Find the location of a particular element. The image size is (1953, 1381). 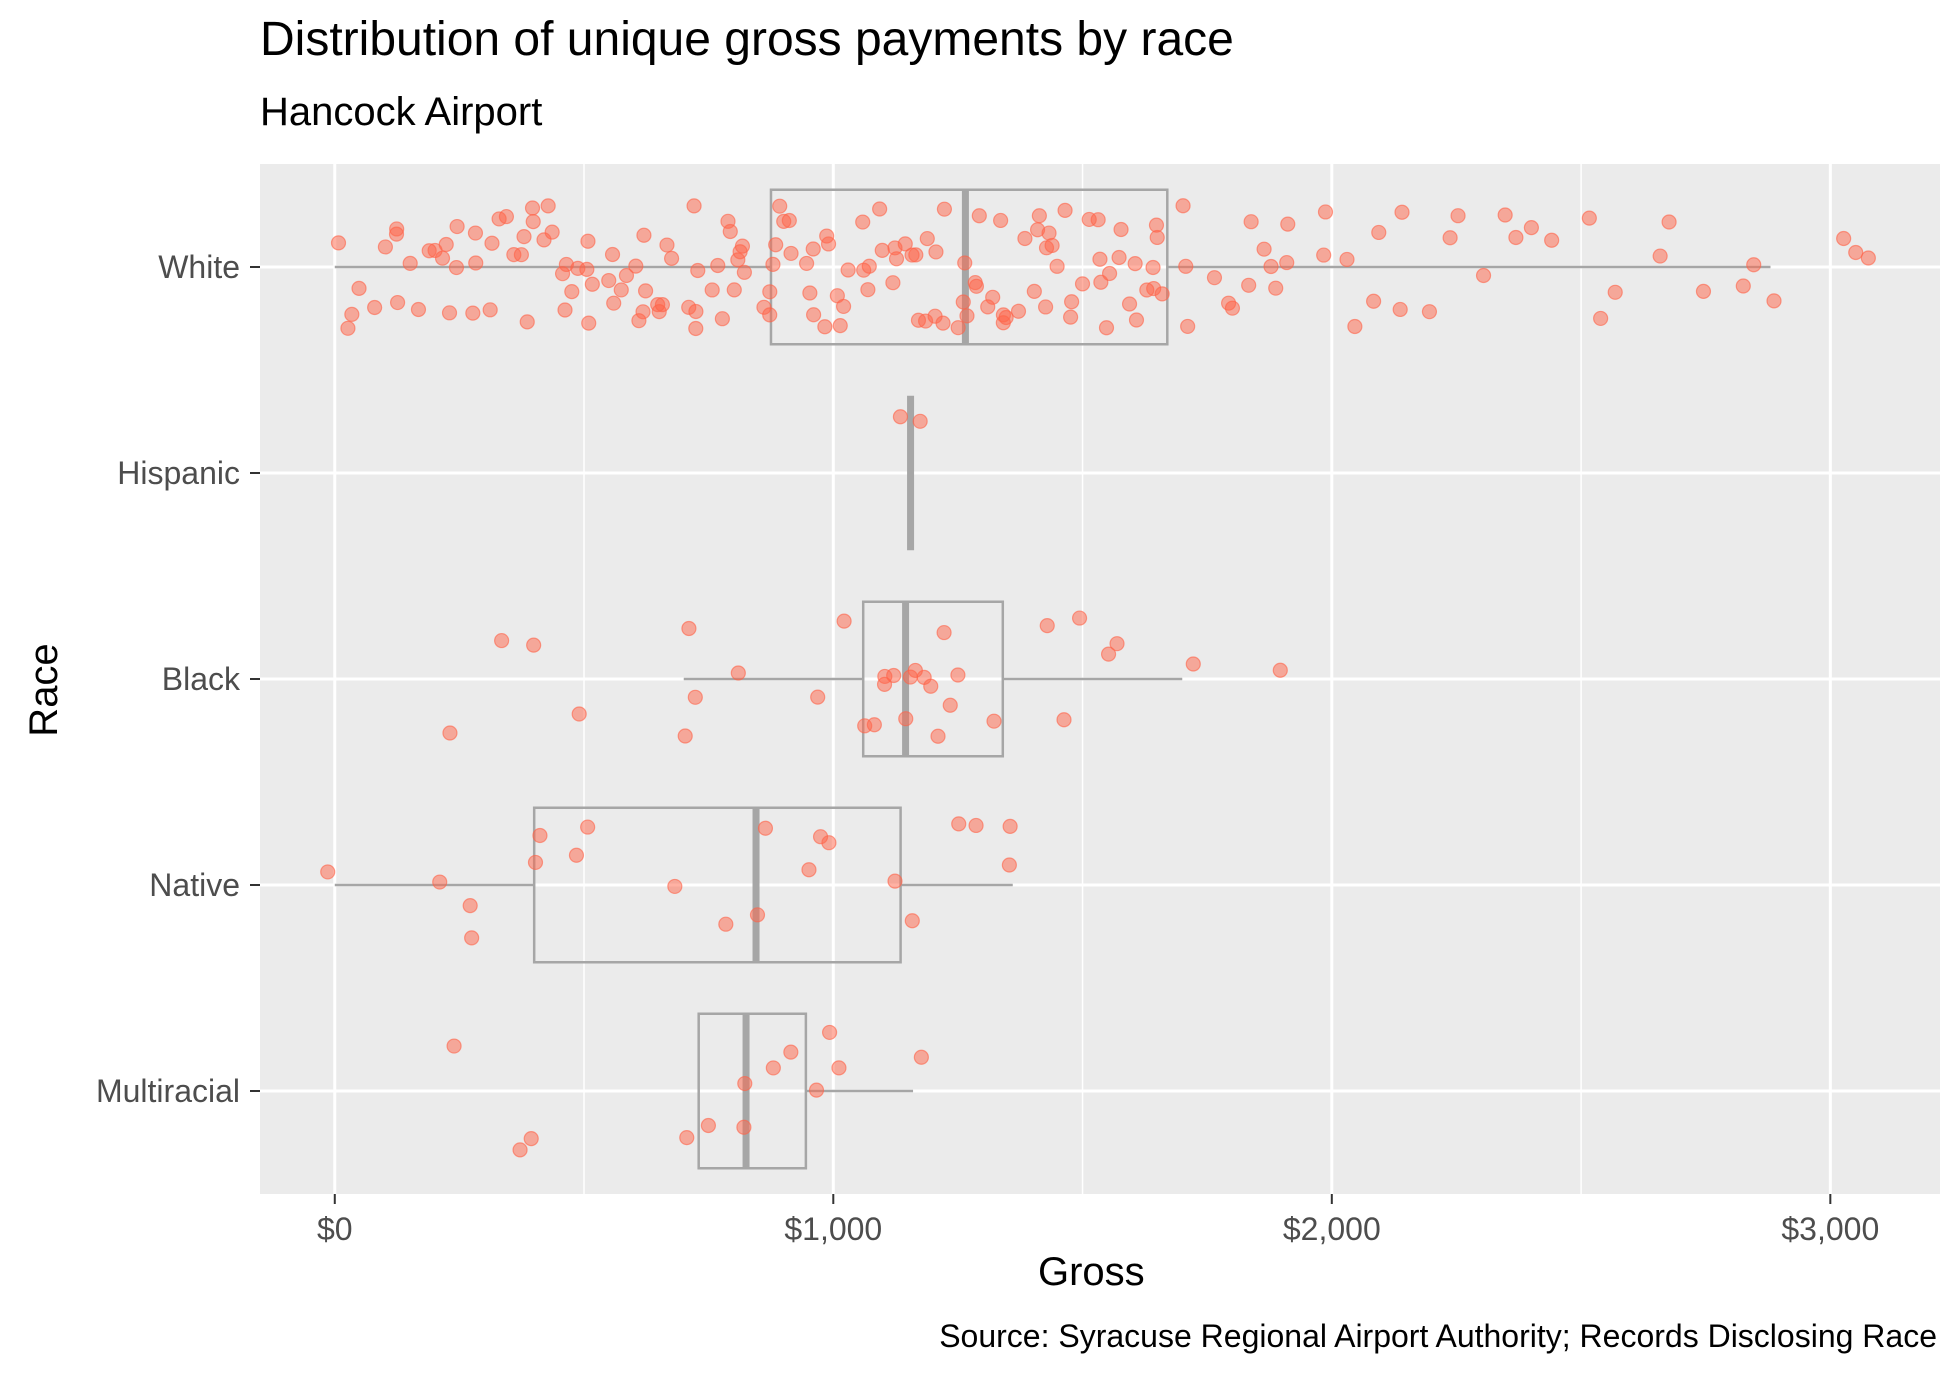

chart-subtitle: Hancock Airport is located at coordinates (401, 112).